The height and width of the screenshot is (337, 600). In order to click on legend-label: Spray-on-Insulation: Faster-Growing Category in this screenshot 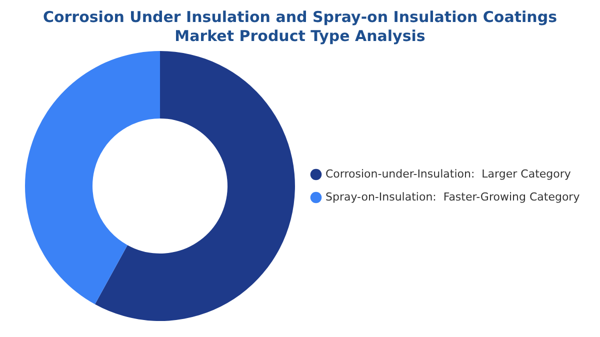, I will do `click(453, 197)`.